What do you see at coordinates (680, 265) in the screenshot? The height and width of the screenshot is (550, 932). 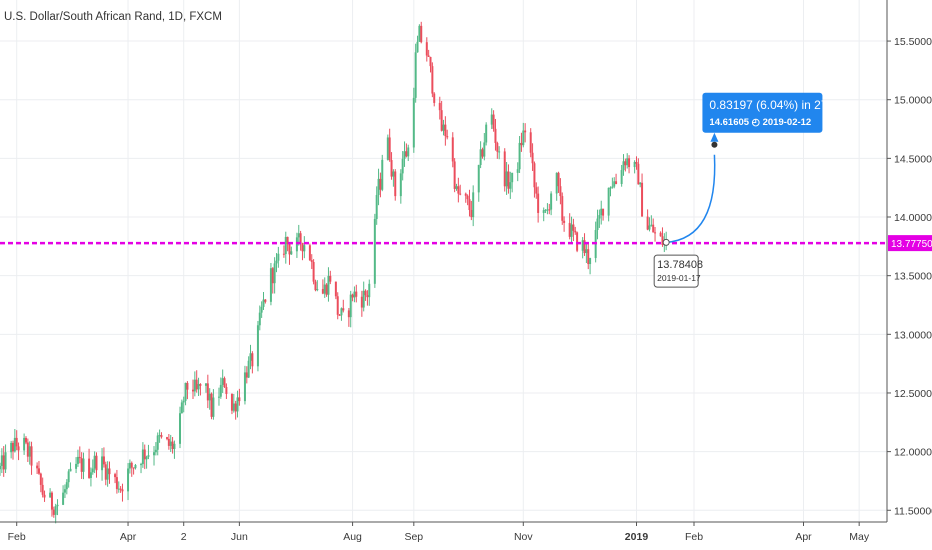 I see `low-marker-price: 13.78408` at bounding box center [680, 265].